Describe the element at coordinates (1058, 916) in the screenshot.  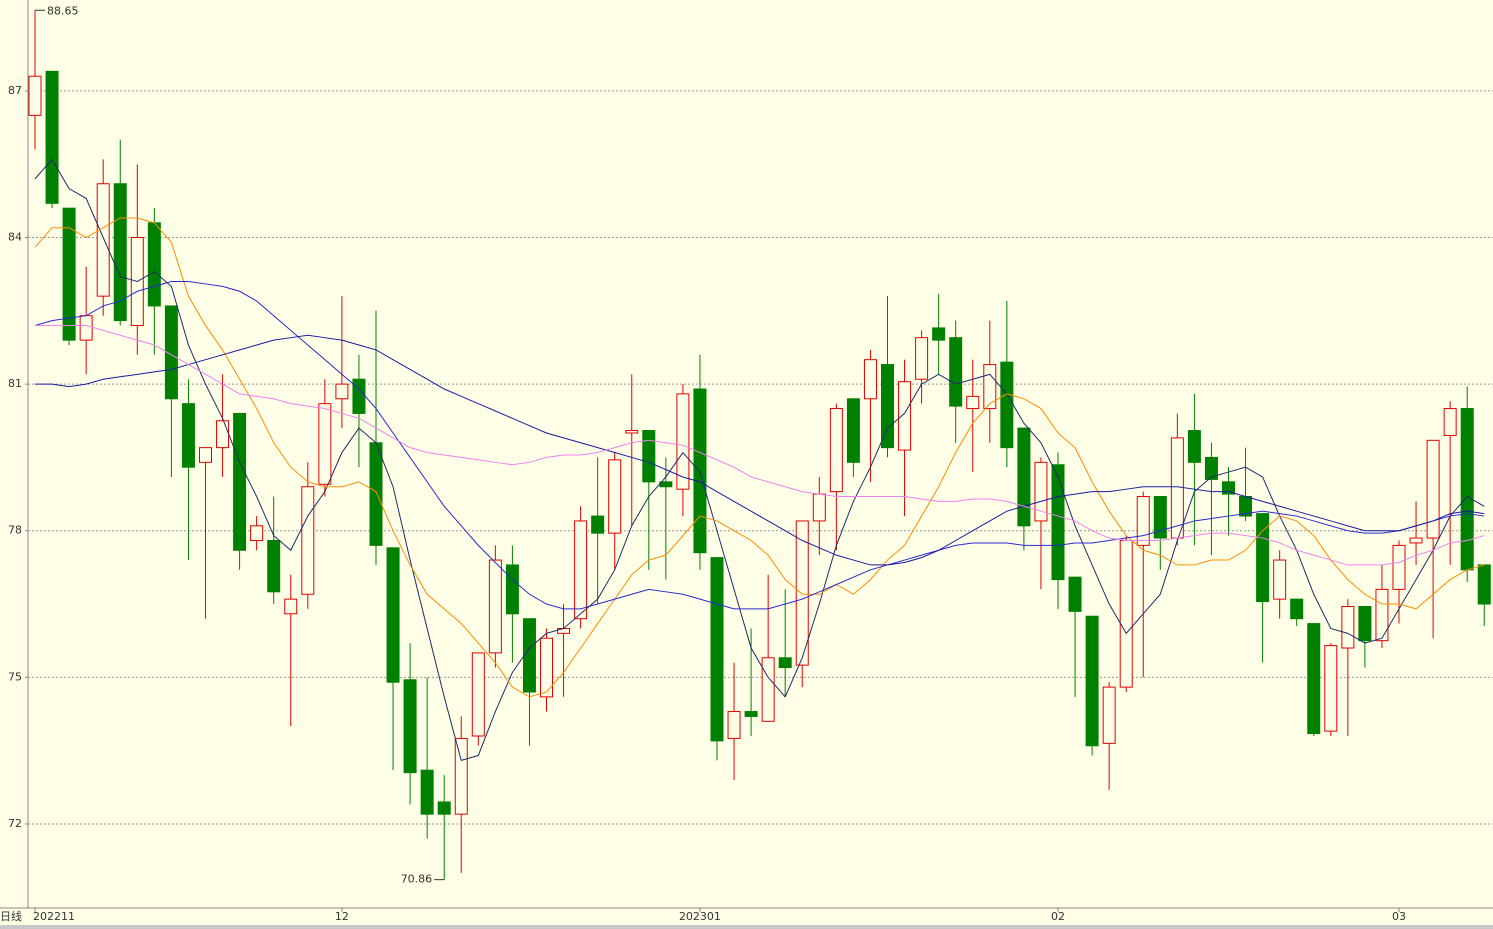
I see `x-tick-label: 02` at that location.